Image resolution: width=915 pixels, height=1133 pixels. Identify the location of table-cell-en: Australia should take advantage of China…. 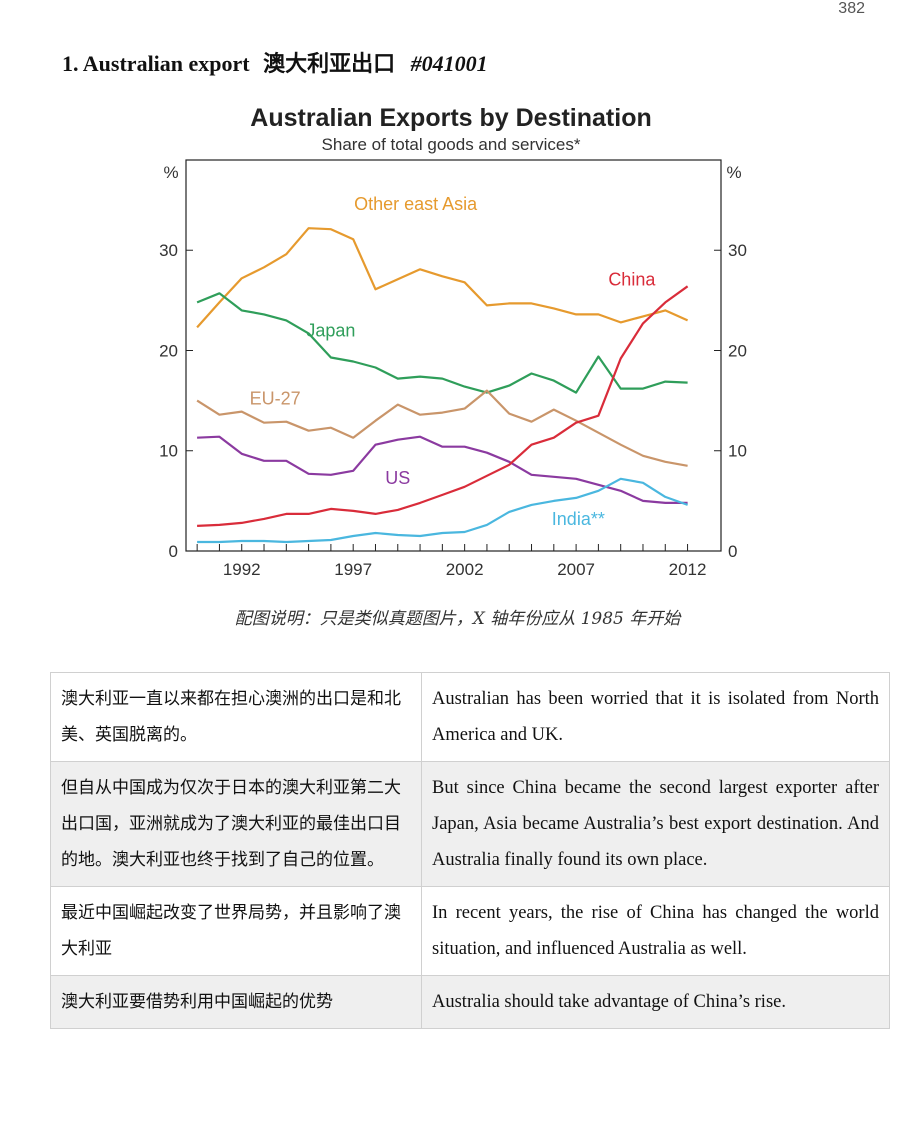
(655, 1002).